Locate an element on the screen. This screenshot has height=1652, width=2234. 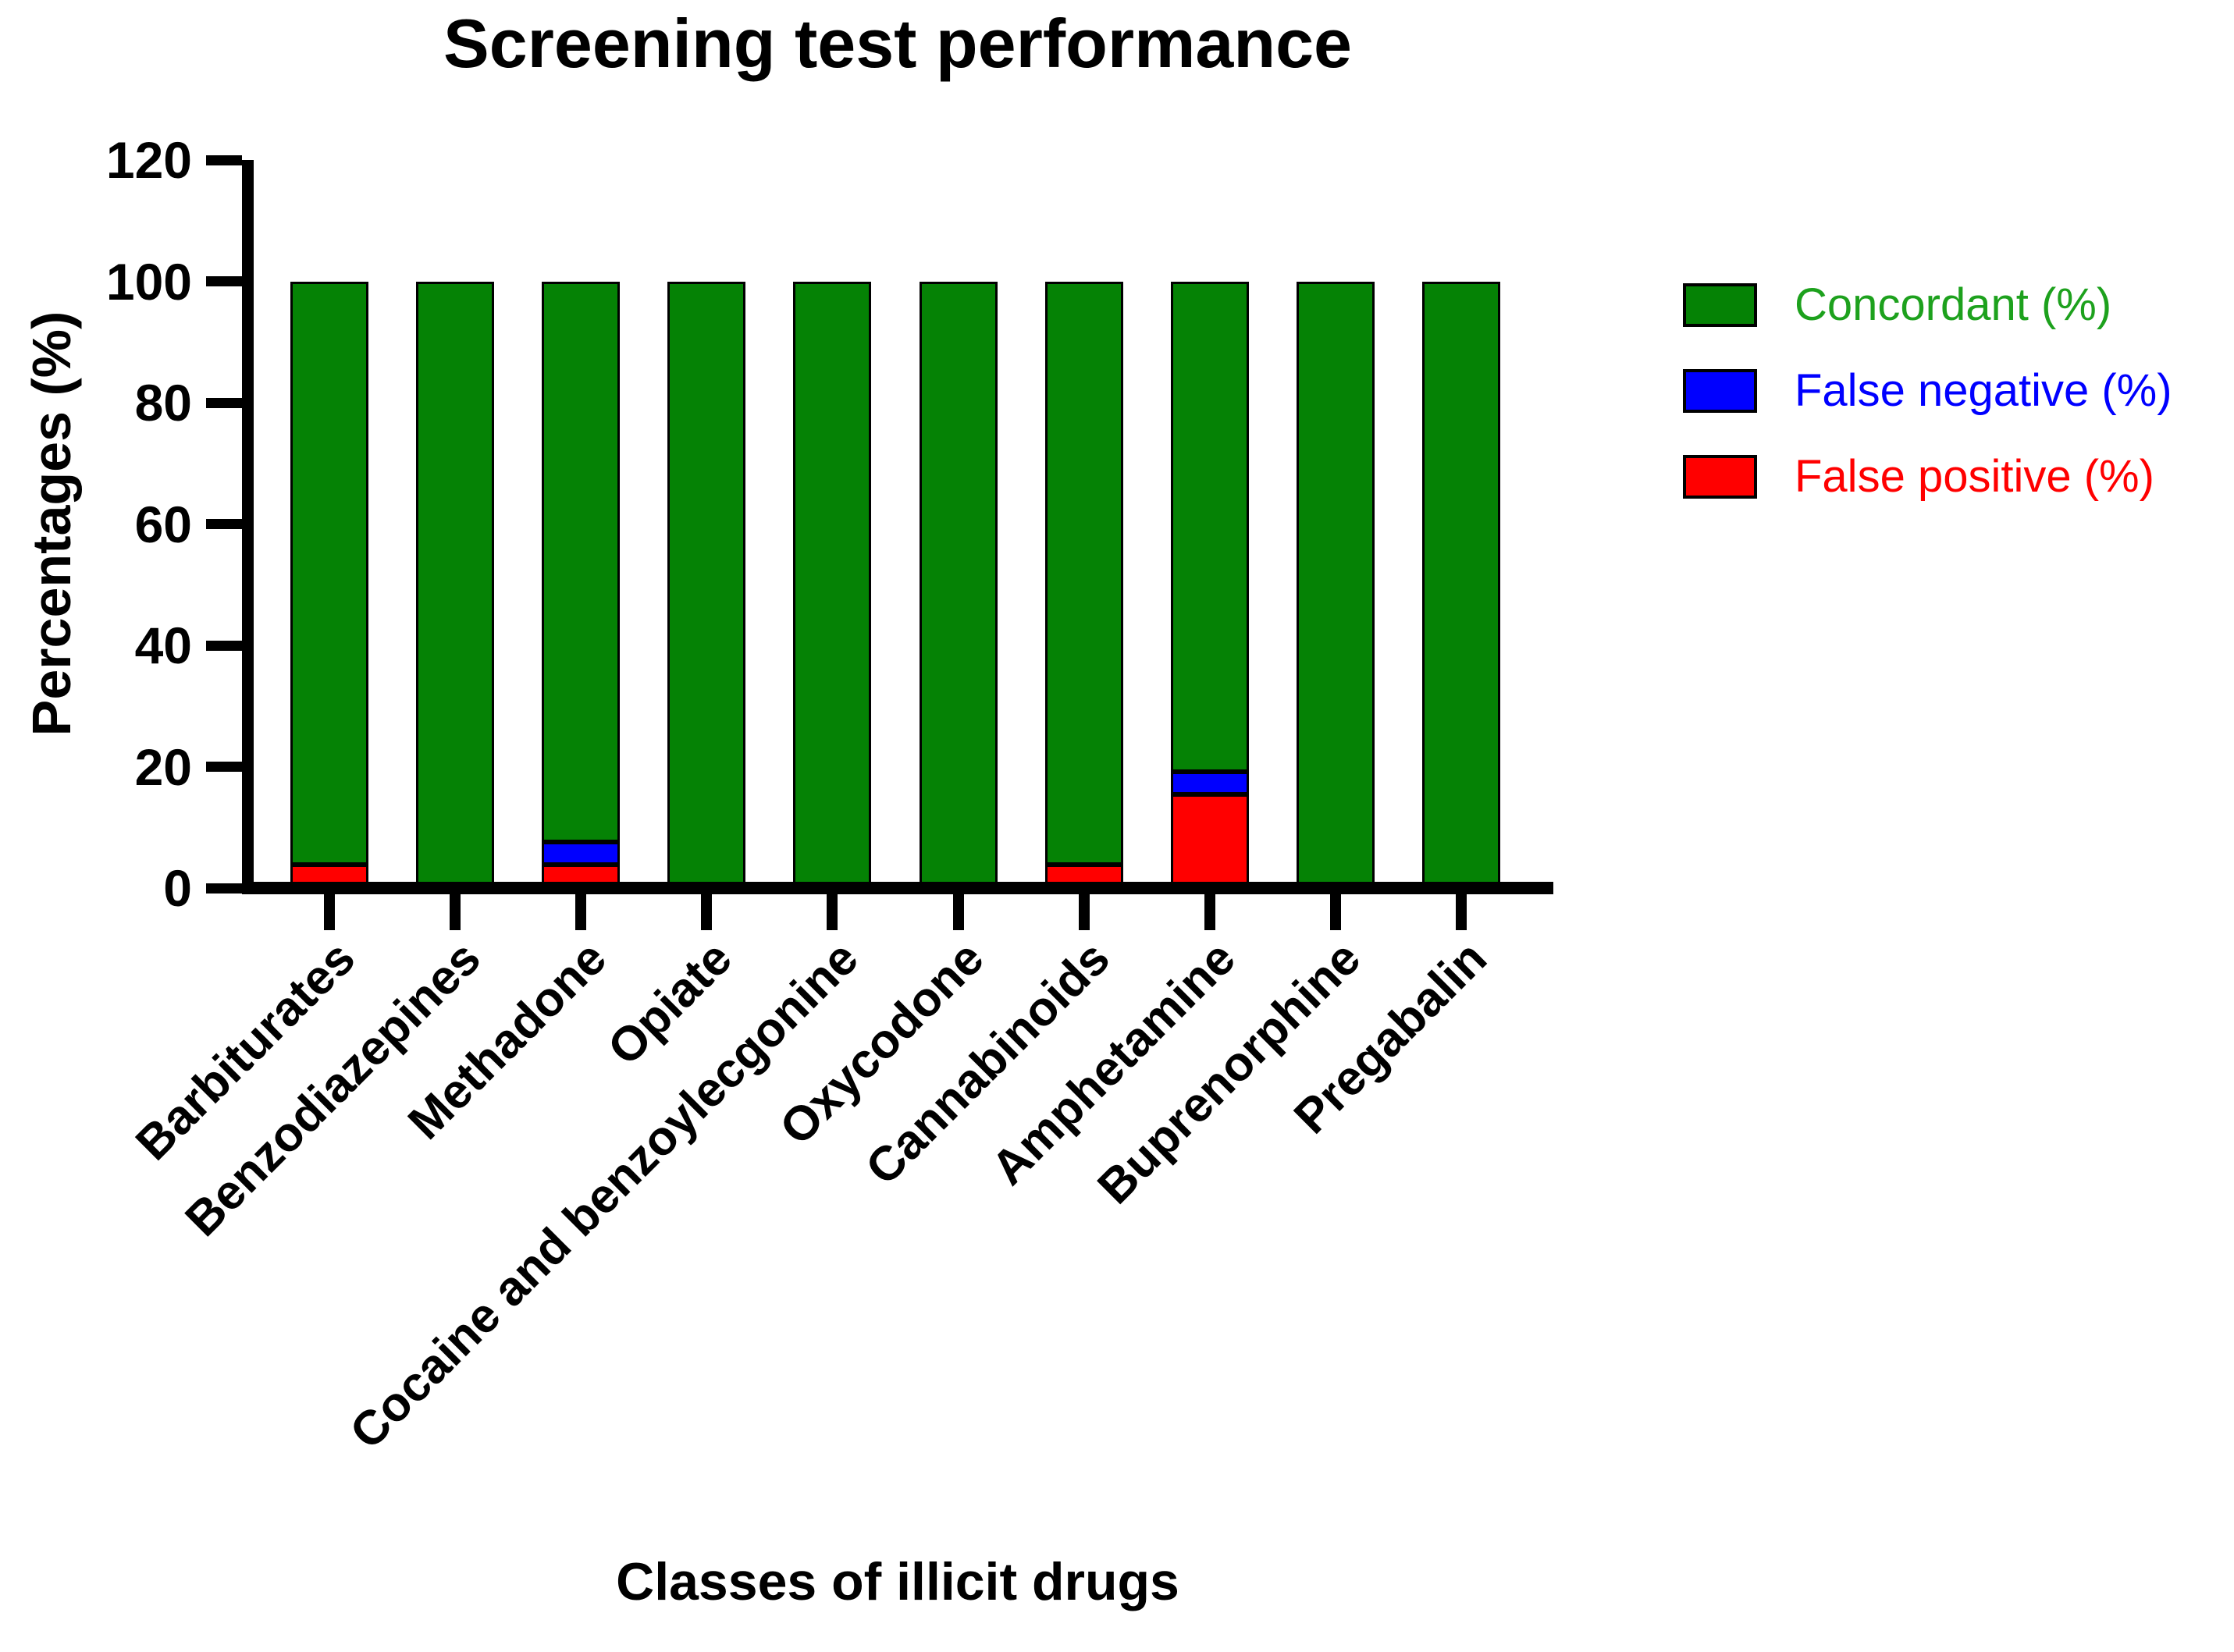
bar-barbiturates is located at coordinates (329, 585).